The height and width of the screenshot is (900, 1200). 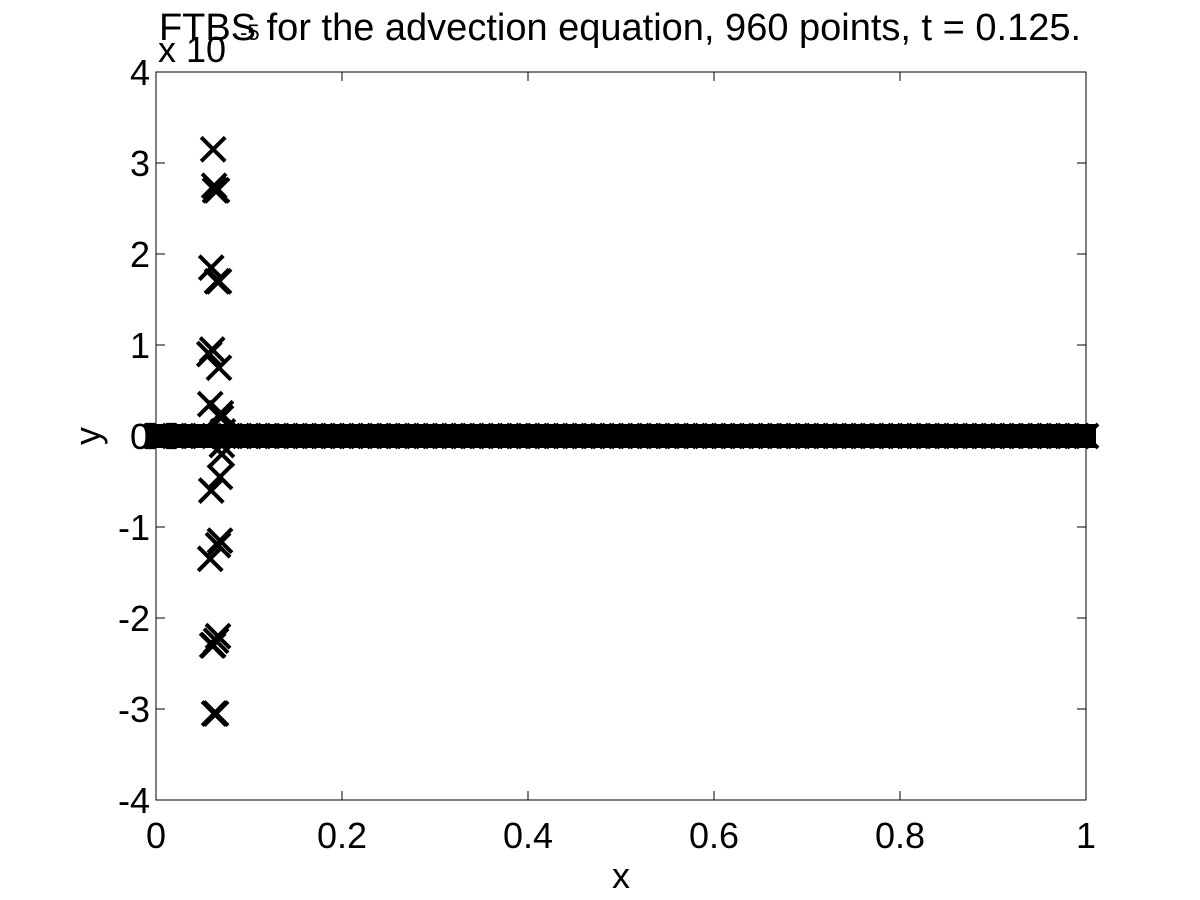 I want to click on y-tick-label: 1, so click(x=140, y=345).